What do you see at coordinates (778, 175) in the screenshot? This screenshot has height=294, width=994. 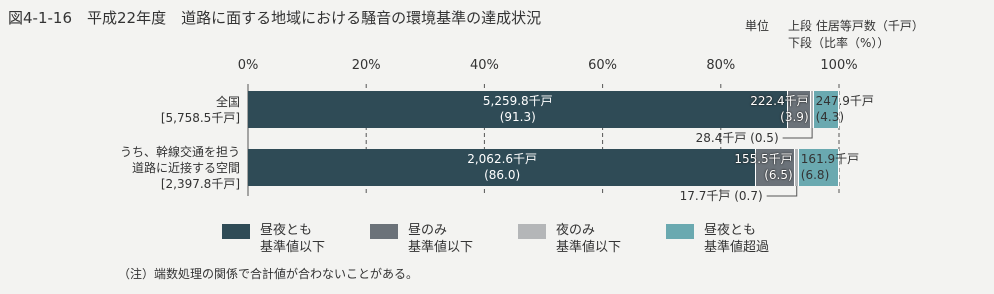 I see `bar-label: (6.5)` at bounding box center [778, 175].